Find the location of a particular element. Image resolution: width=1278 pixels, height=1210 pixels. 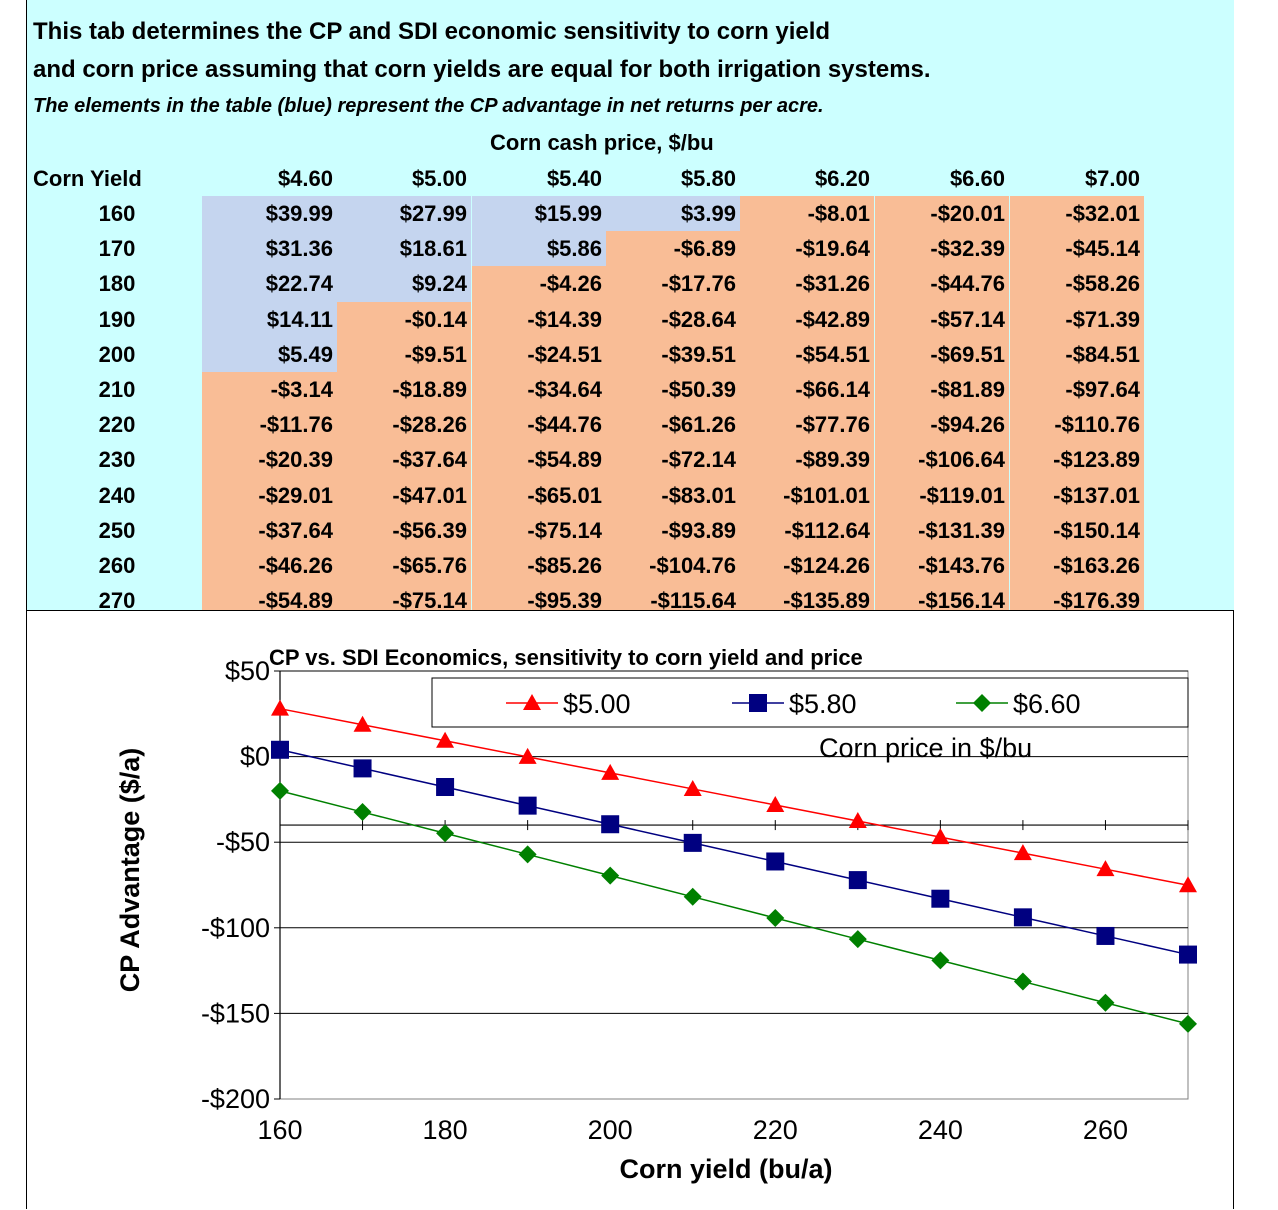

table-cell: -$131.39 is located at coordinates (942, 530).